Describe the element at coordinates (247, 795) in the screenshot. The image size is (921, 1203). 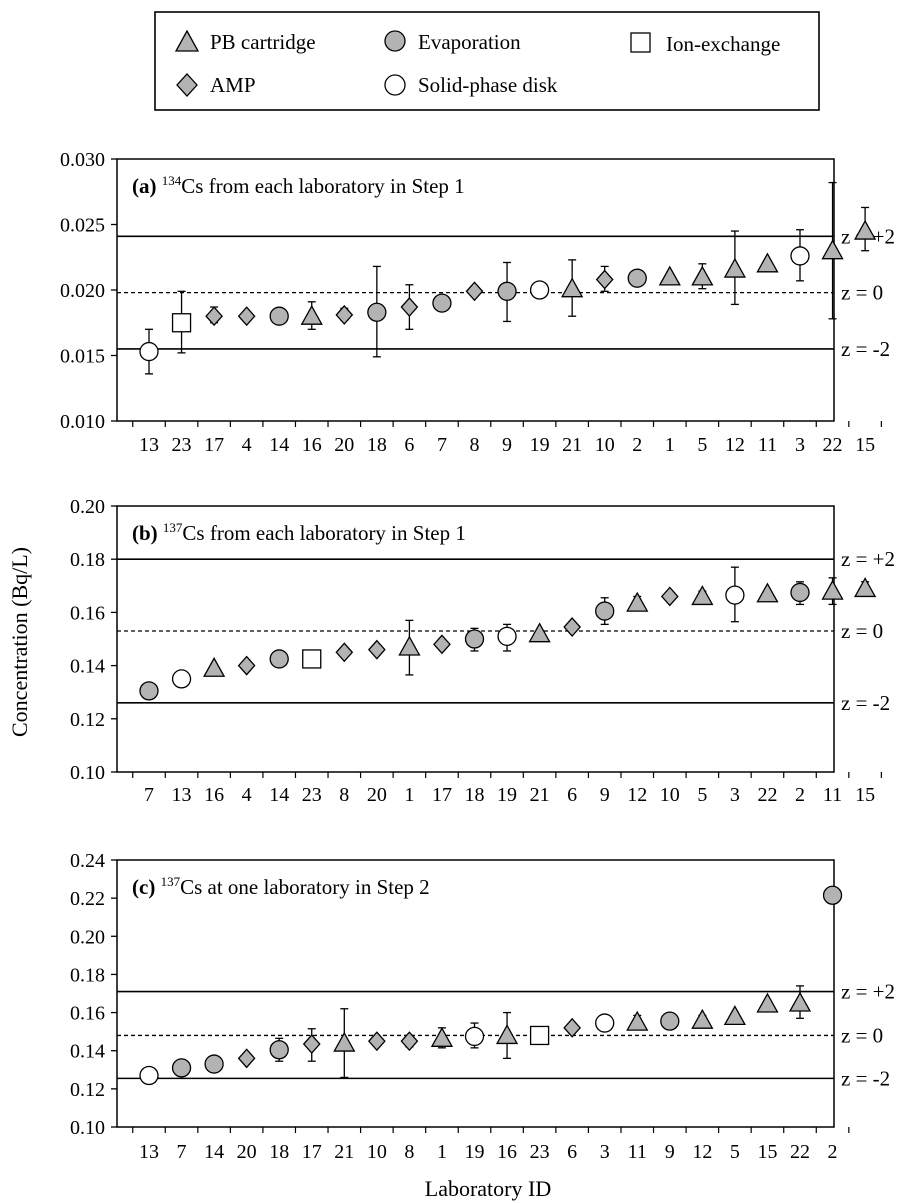
I see `x-tick-label: 4` at that location.